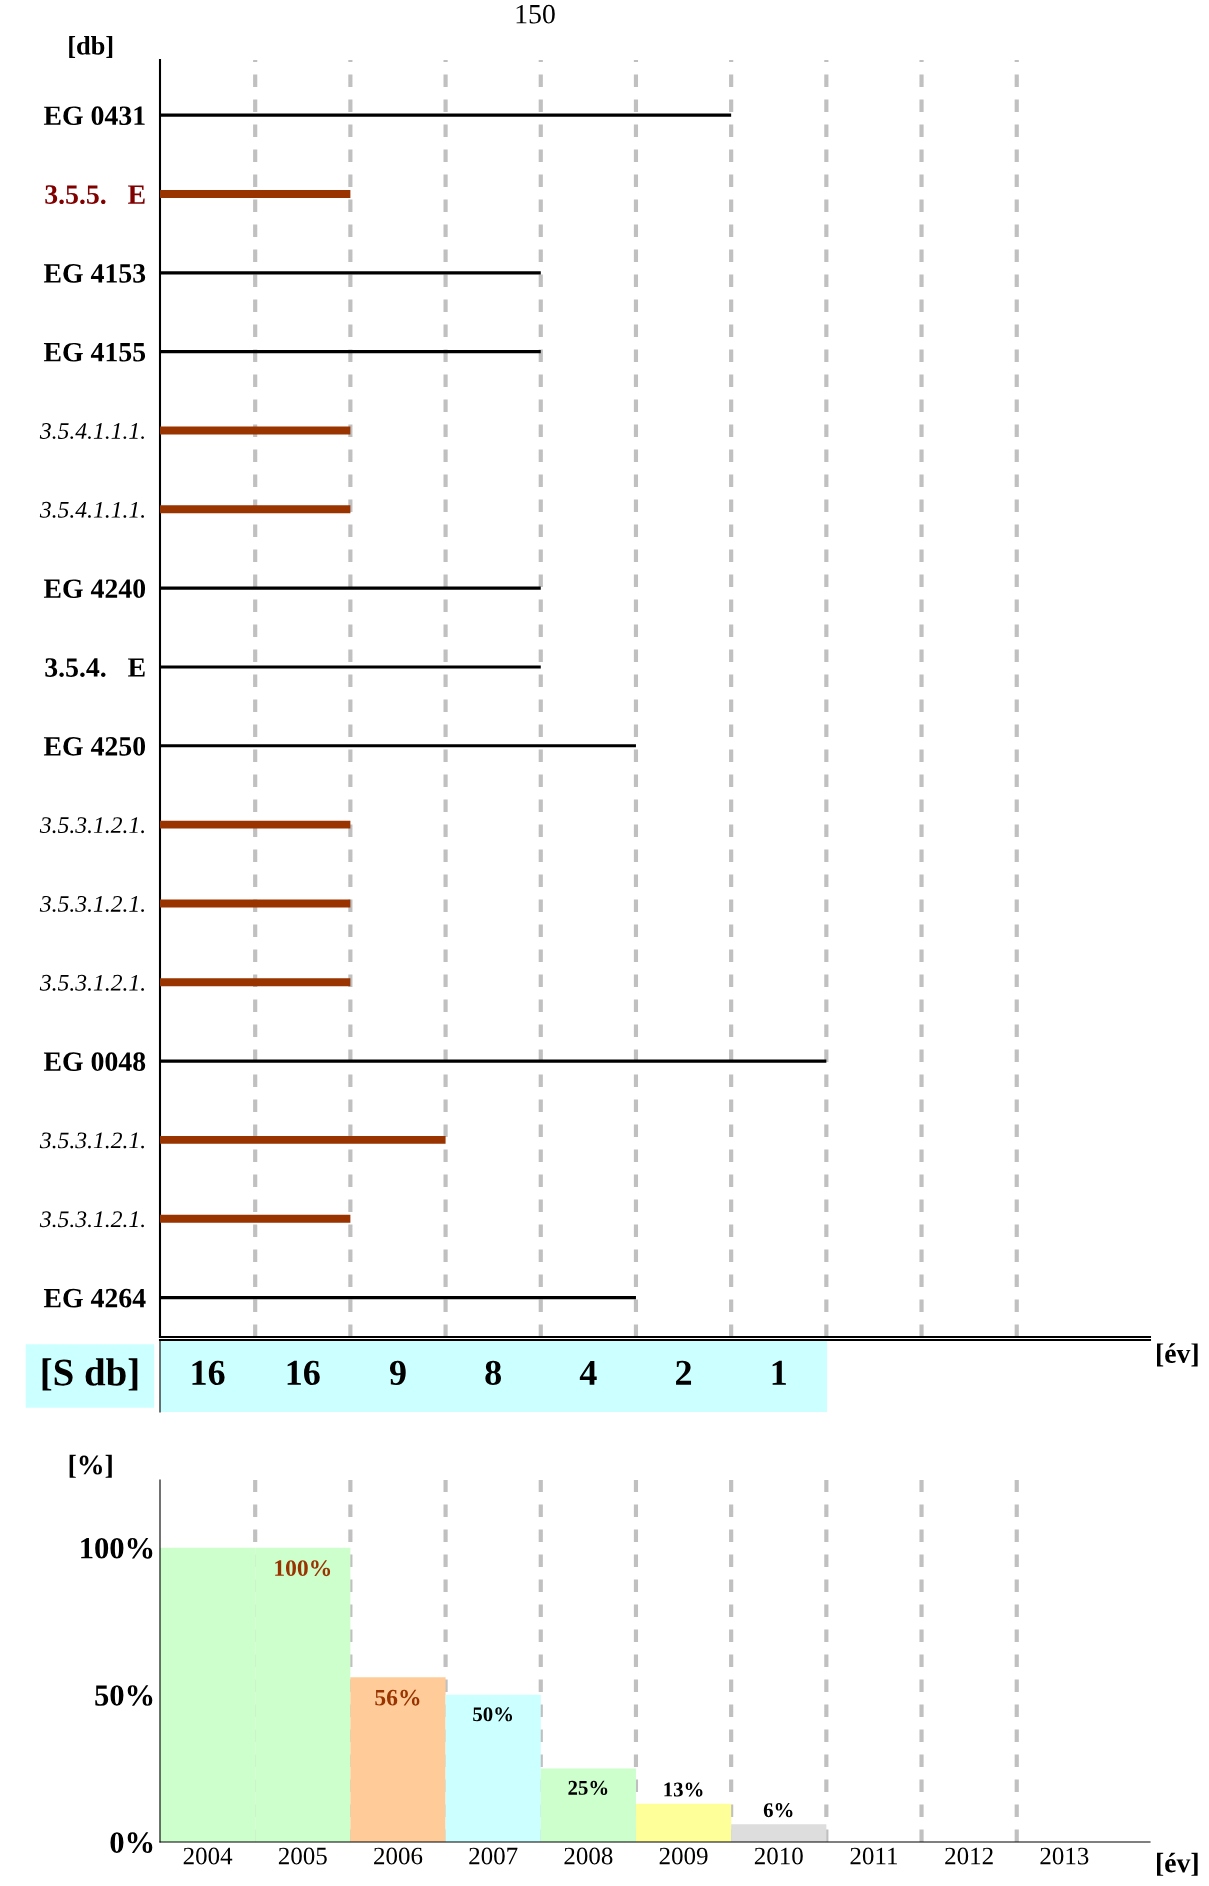 This screenshot has height=1886, width=1209. I want to click on y-tick-label: 3.5.4. E, so click(95, 667).